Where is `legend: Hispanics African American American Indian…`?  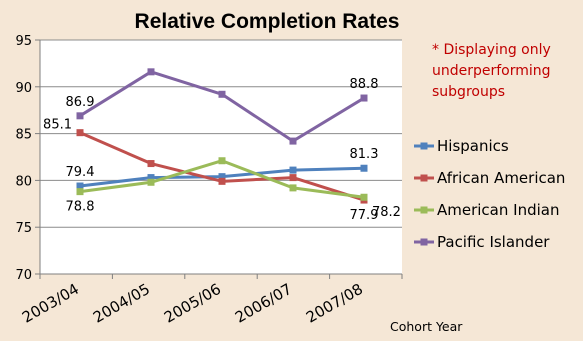
legend: Hispanics African American American Indian… is located at coordinates (489, 194).